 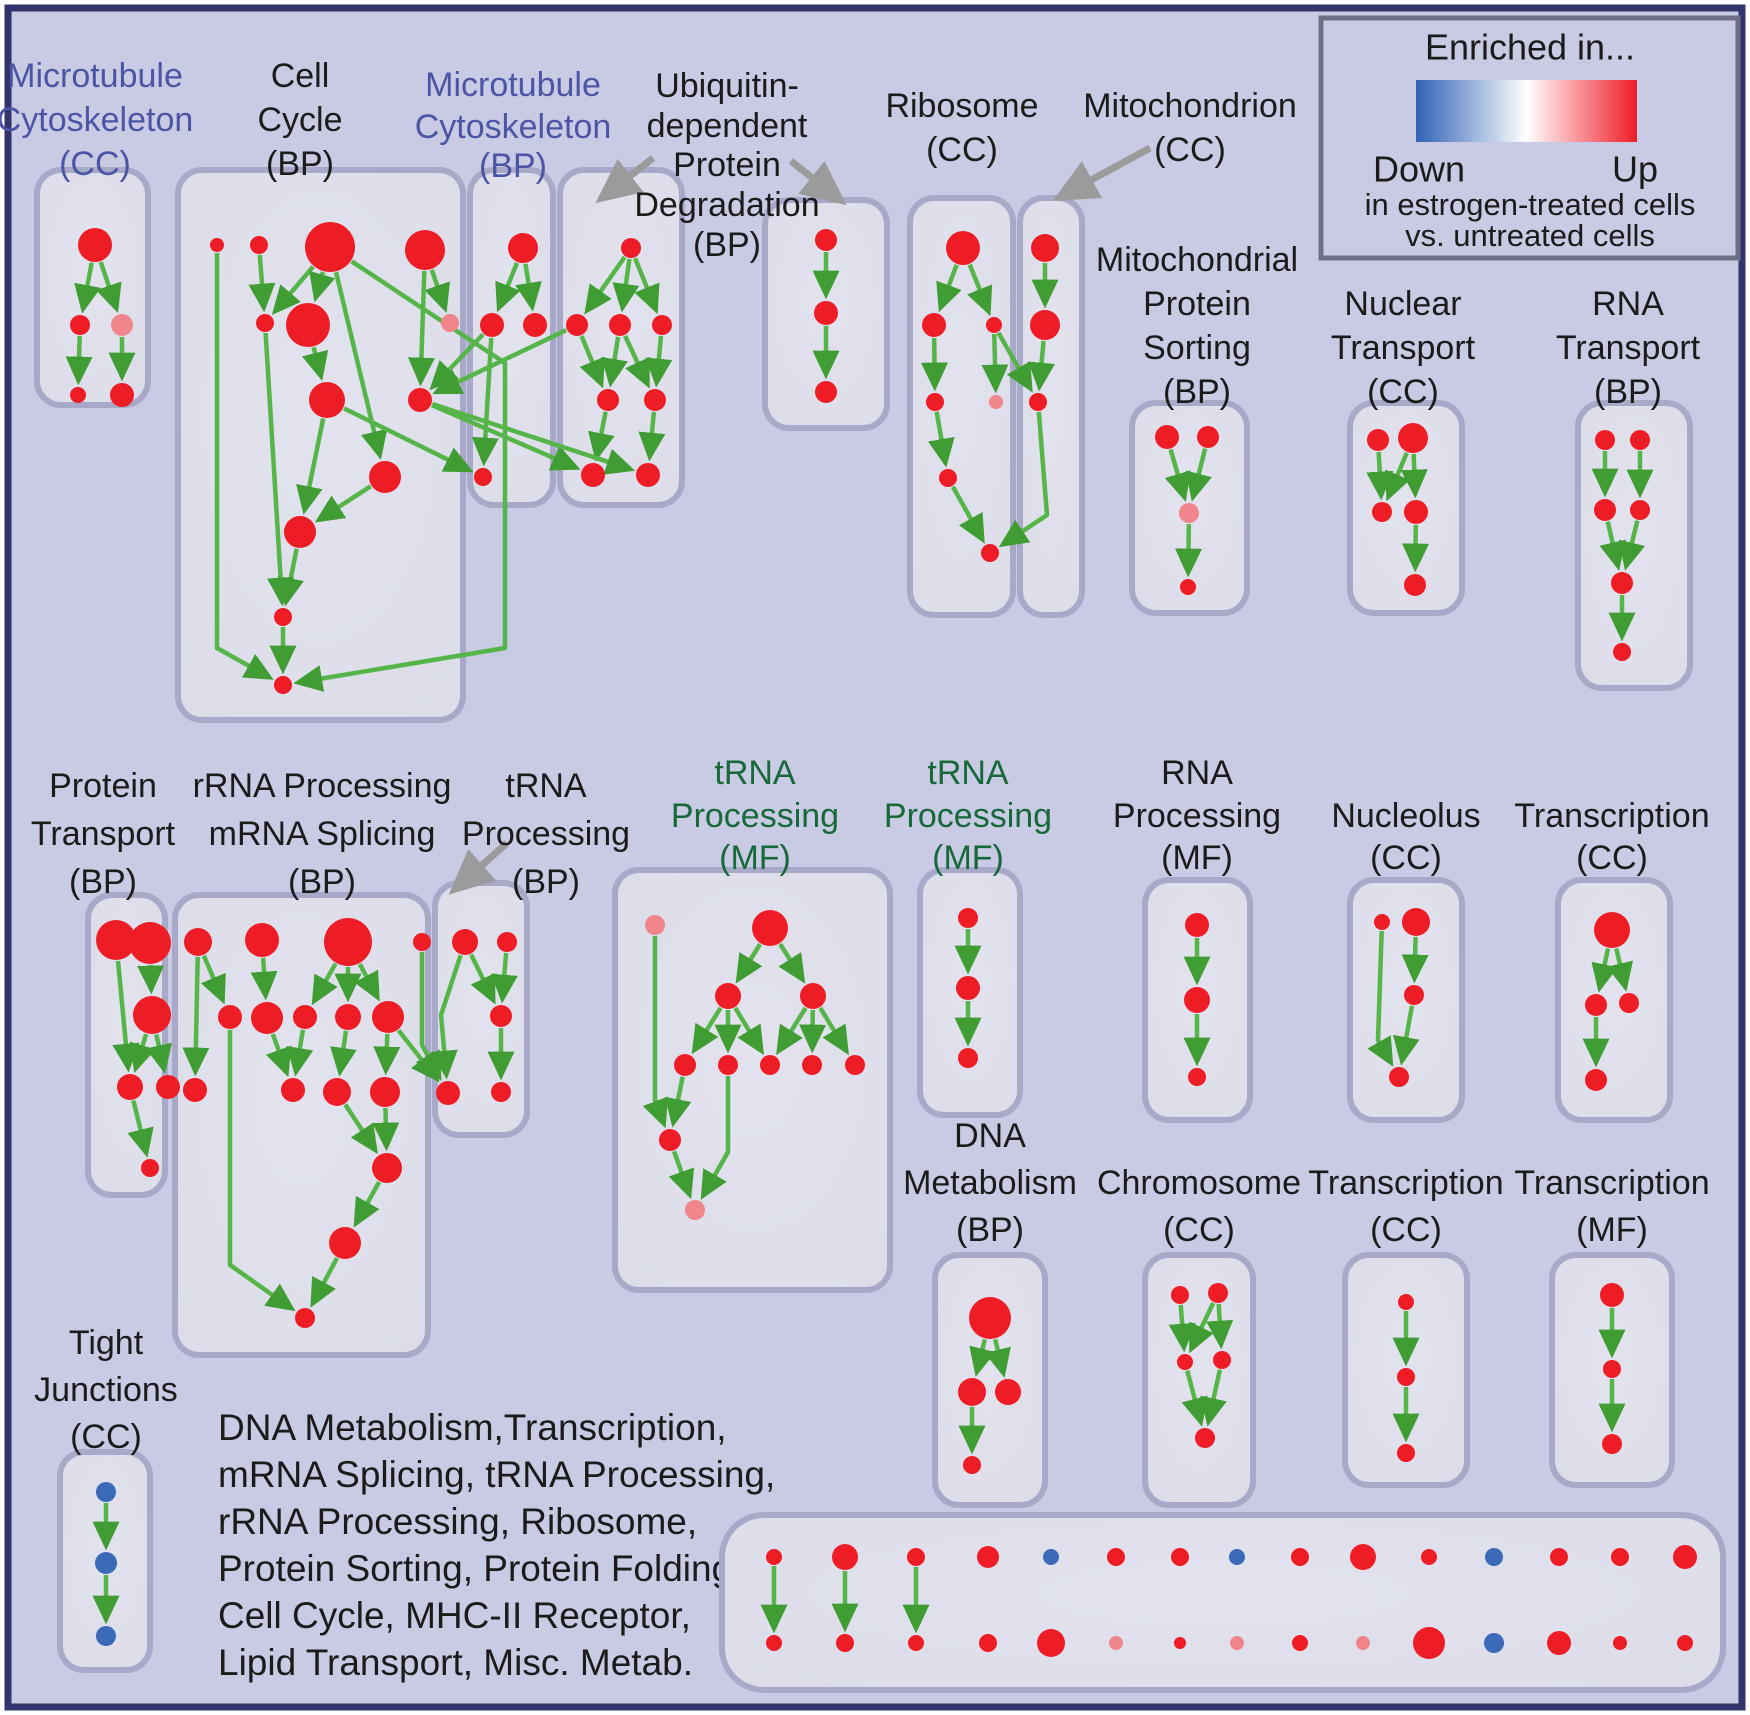 I want to click on edge-cell-cycle, so click(x=315, y=364).